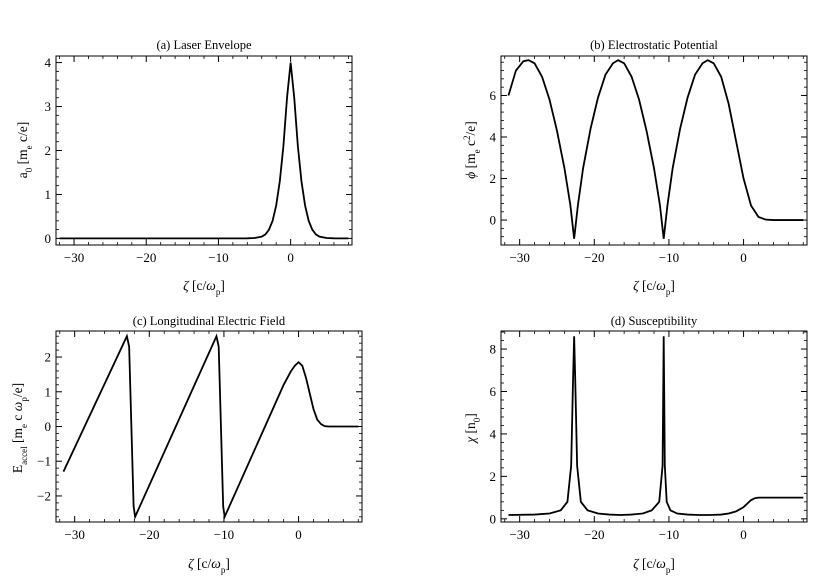 The width and height of the screenshot is (820, 583). I want to click on panel-b-ylabel: ϕ [me c2/e], so click(472, 150).